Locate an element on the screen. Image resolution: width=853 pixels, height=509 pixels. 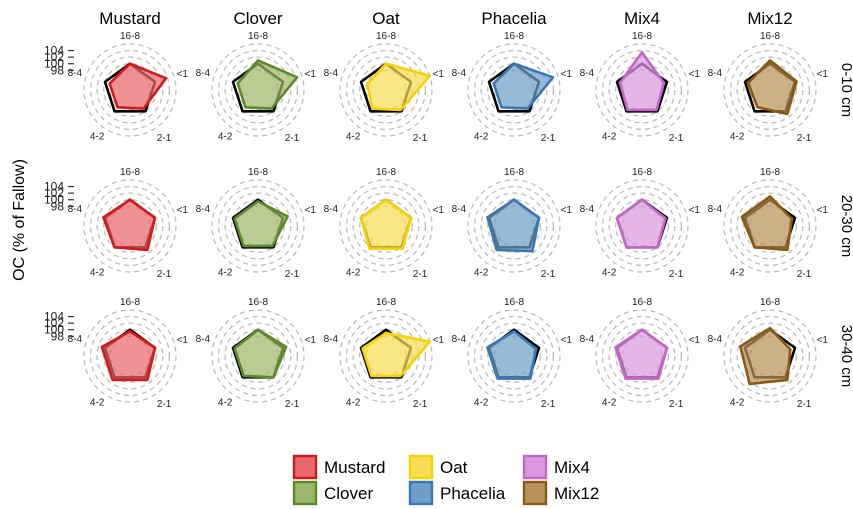
column-header-mix4: Mix4 is located at coordinates (642, 18).